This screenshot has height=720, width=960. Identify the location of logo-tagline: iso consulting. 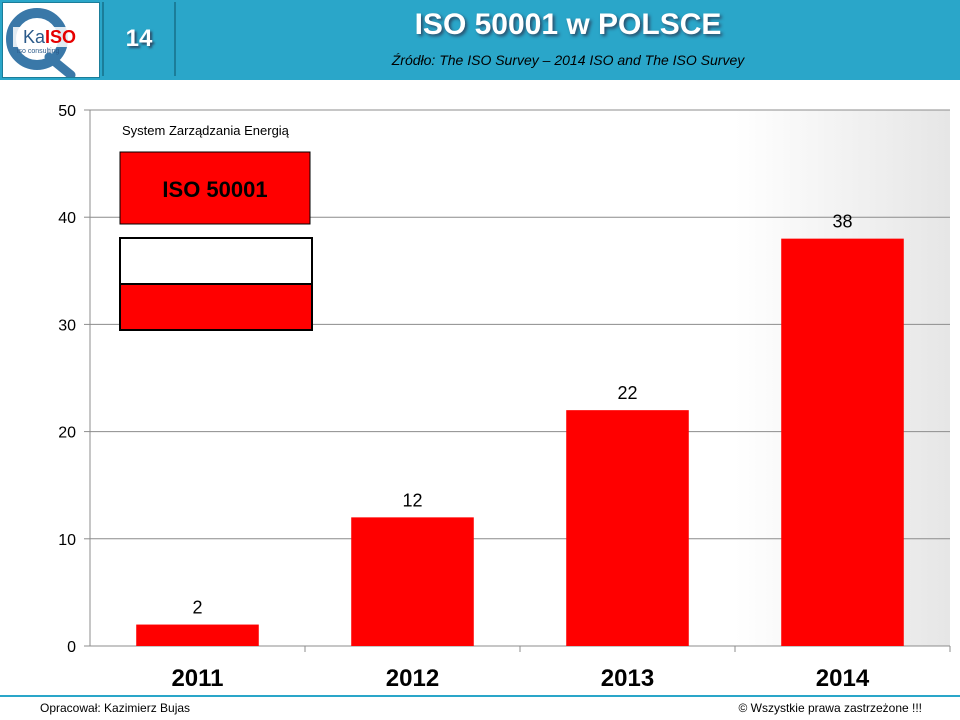
(38, 51).